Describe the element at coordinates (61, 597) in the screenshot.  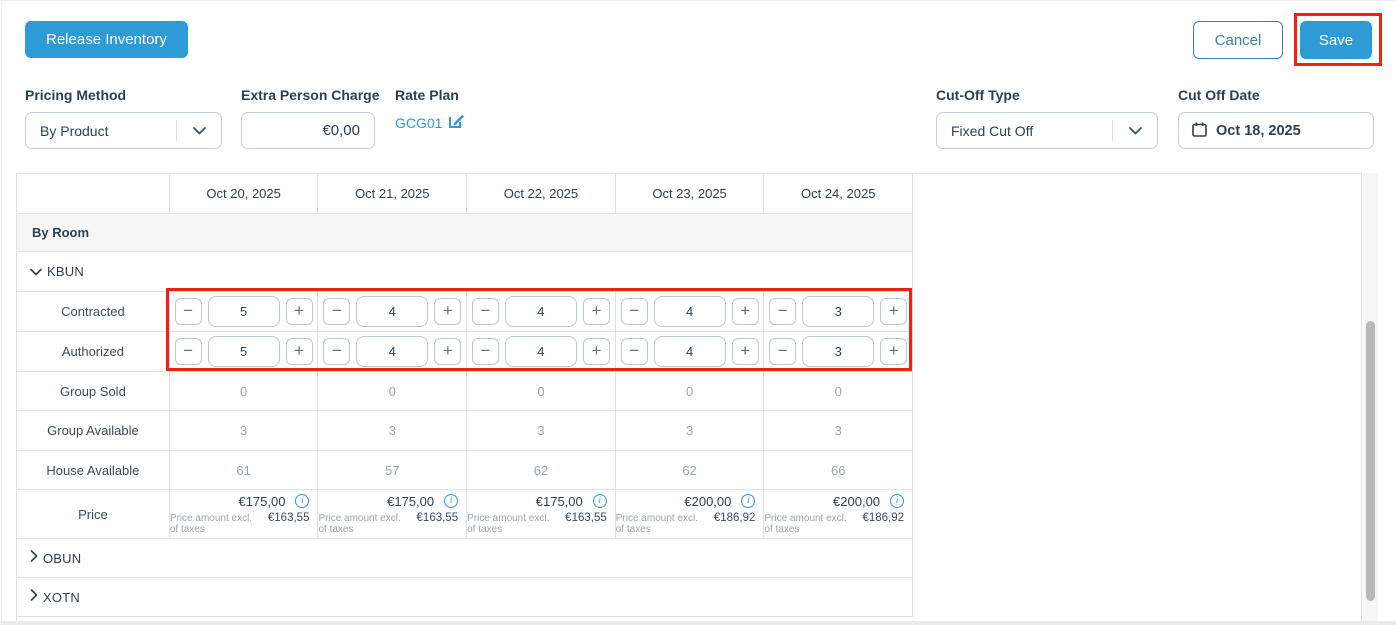
I see `room-name: XOTN` at that location.